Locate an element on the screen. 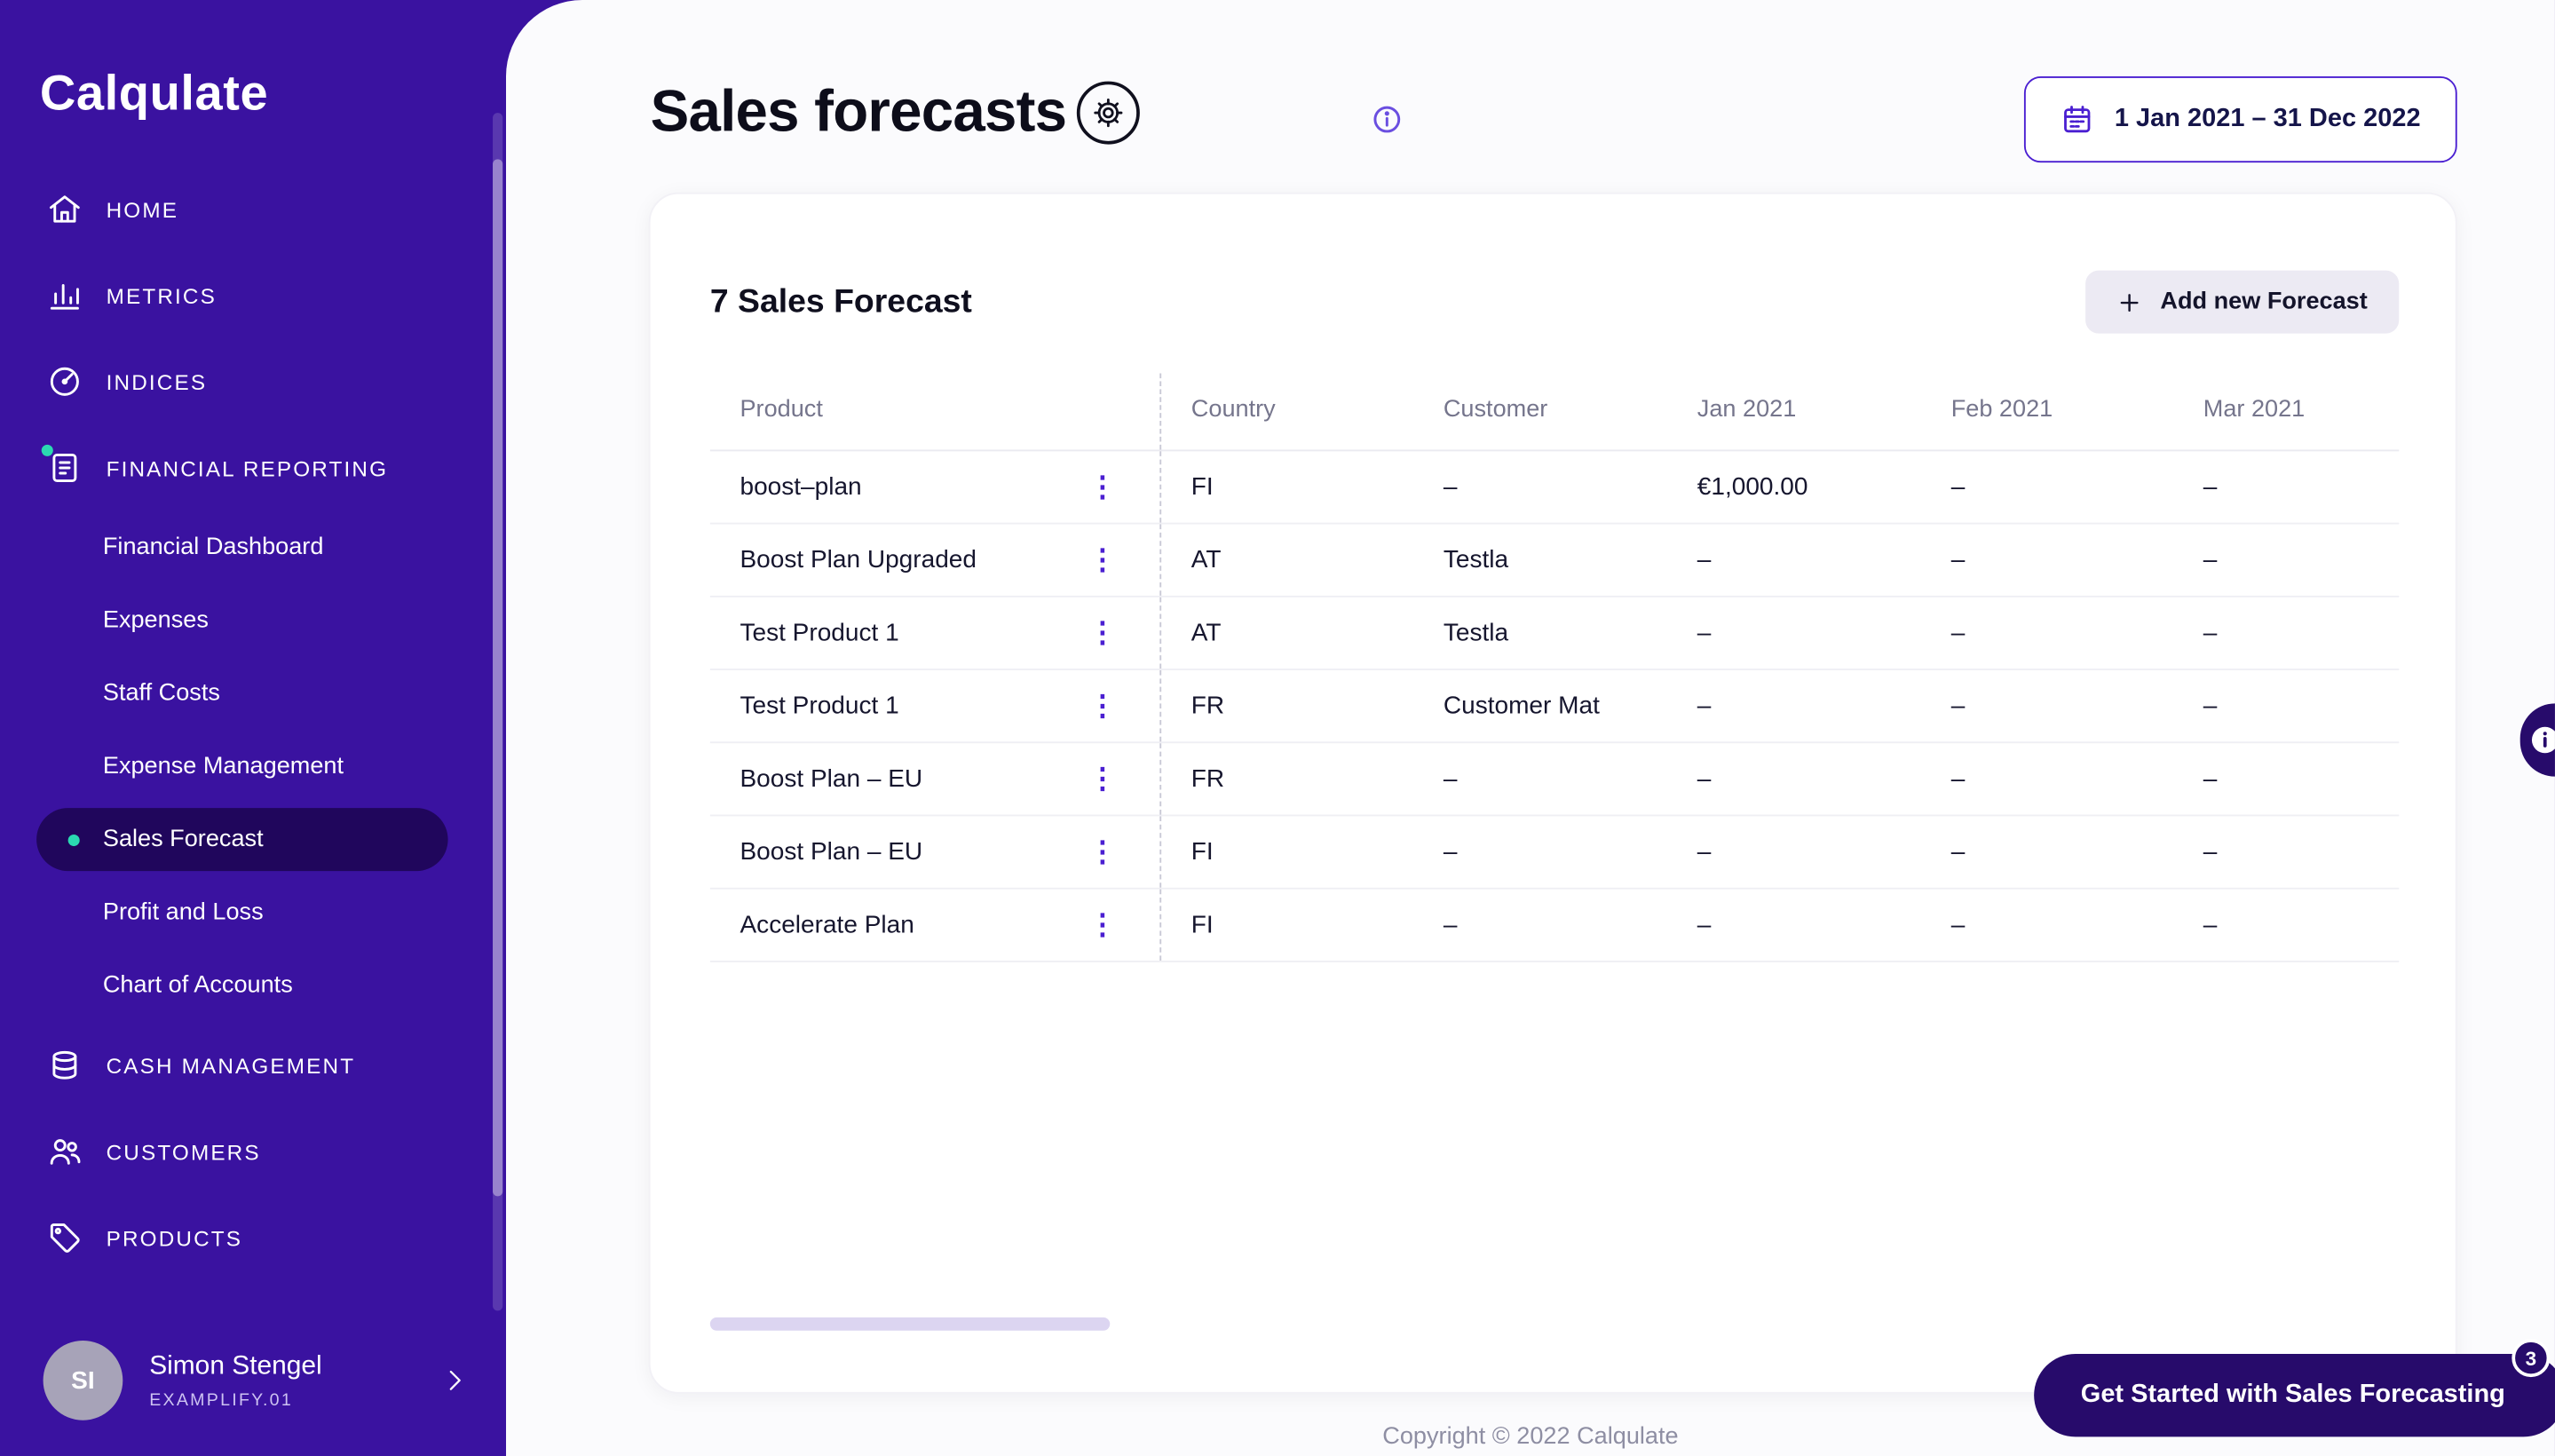 Image resolution: width=2555 pixels, height=1456 pixels. subitem-label: Chart of Accounts is located at coordinates (197, 986).